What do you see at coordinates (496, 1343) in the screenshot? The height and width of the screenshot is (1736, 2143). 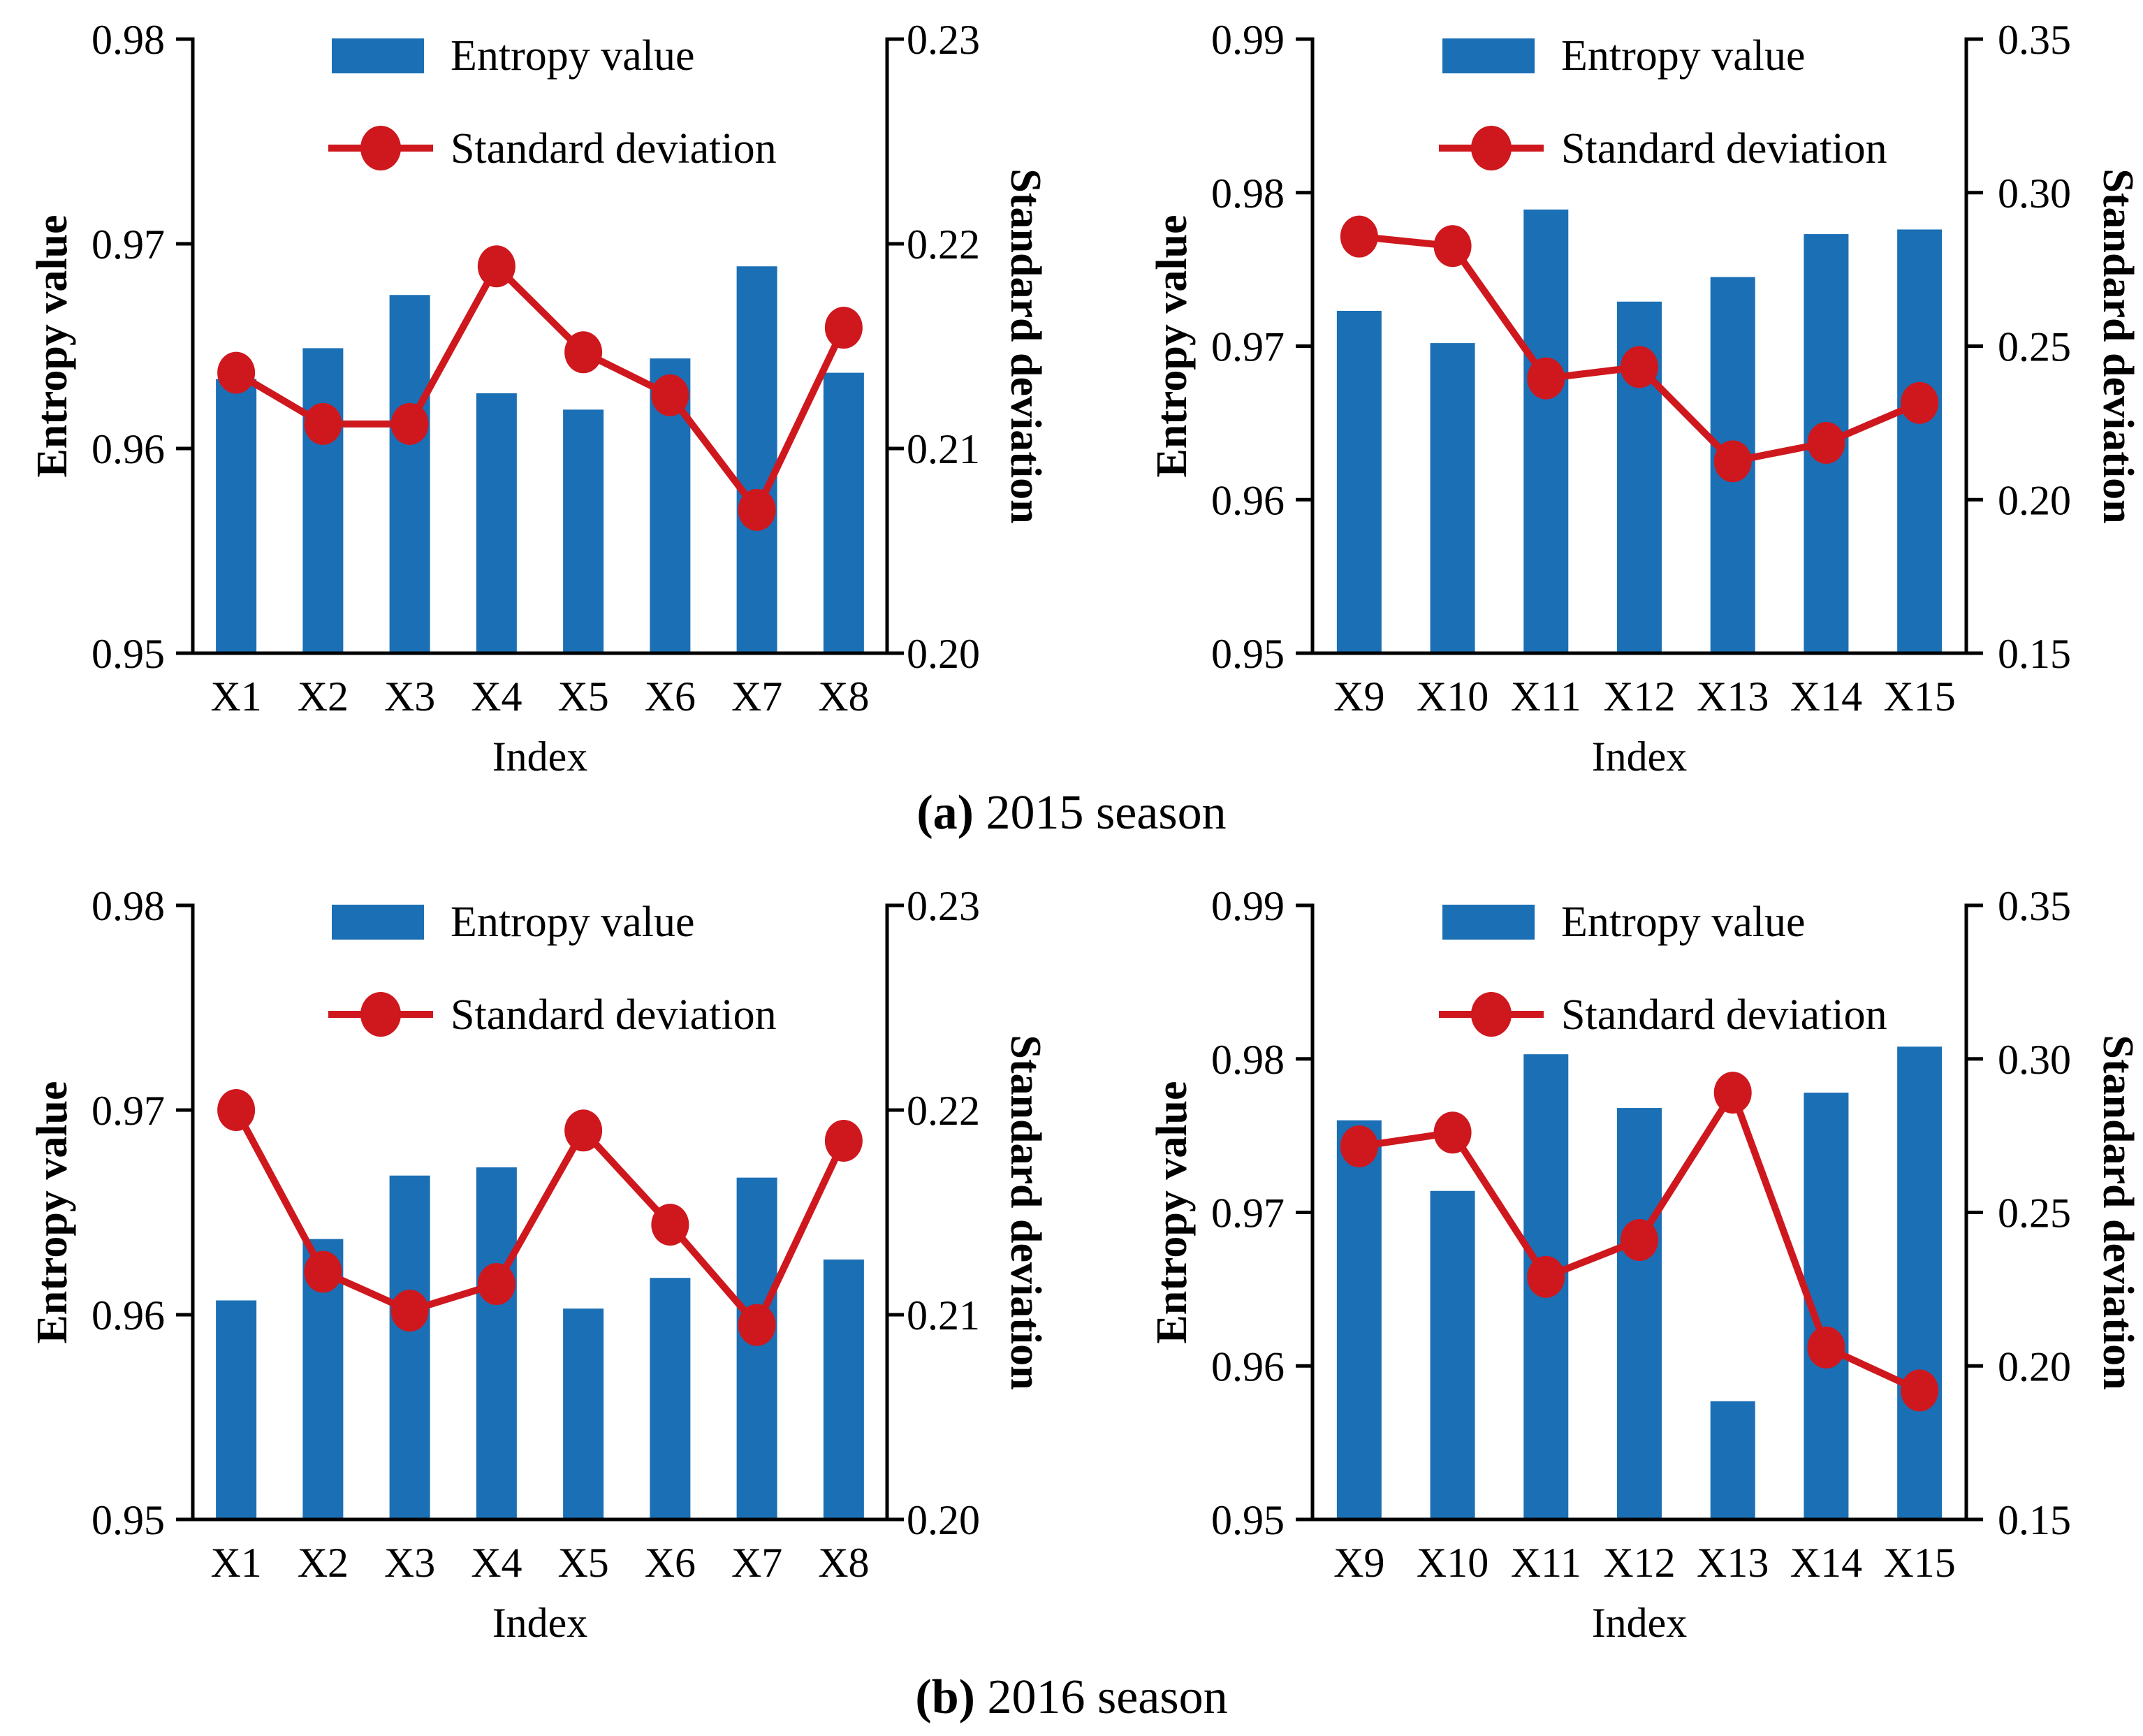 I see `bar-X4` at bounding box center [496, 1343].